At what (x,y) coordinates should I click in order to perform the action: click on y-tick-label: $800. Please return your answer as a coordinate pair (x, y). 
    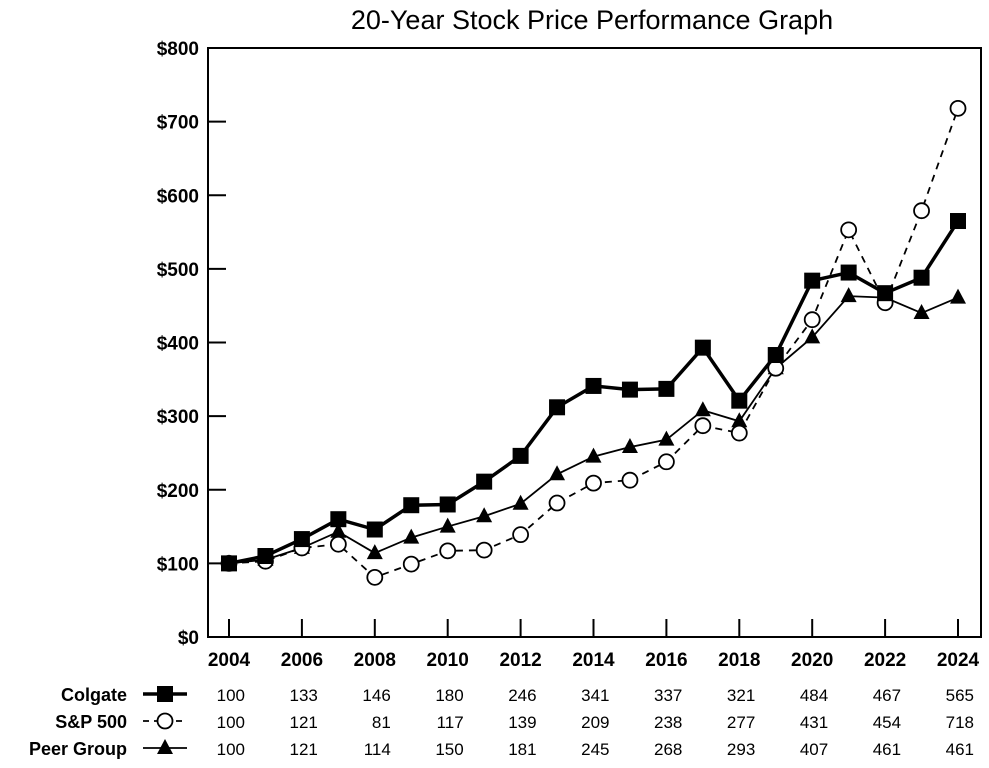
    Looking at the image, I should click on (178, 49).